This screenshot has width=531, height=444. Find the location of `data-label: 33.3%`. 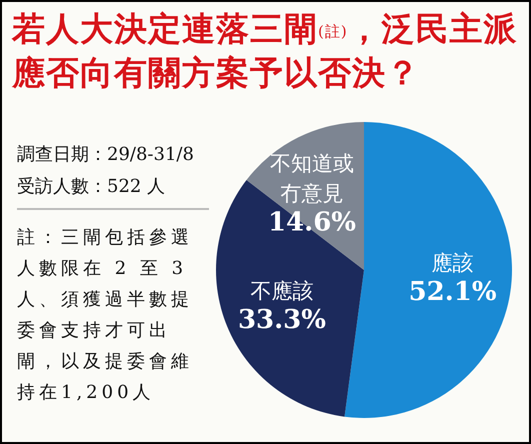

data-label: 33.3% is located at coordinates (282, 319).